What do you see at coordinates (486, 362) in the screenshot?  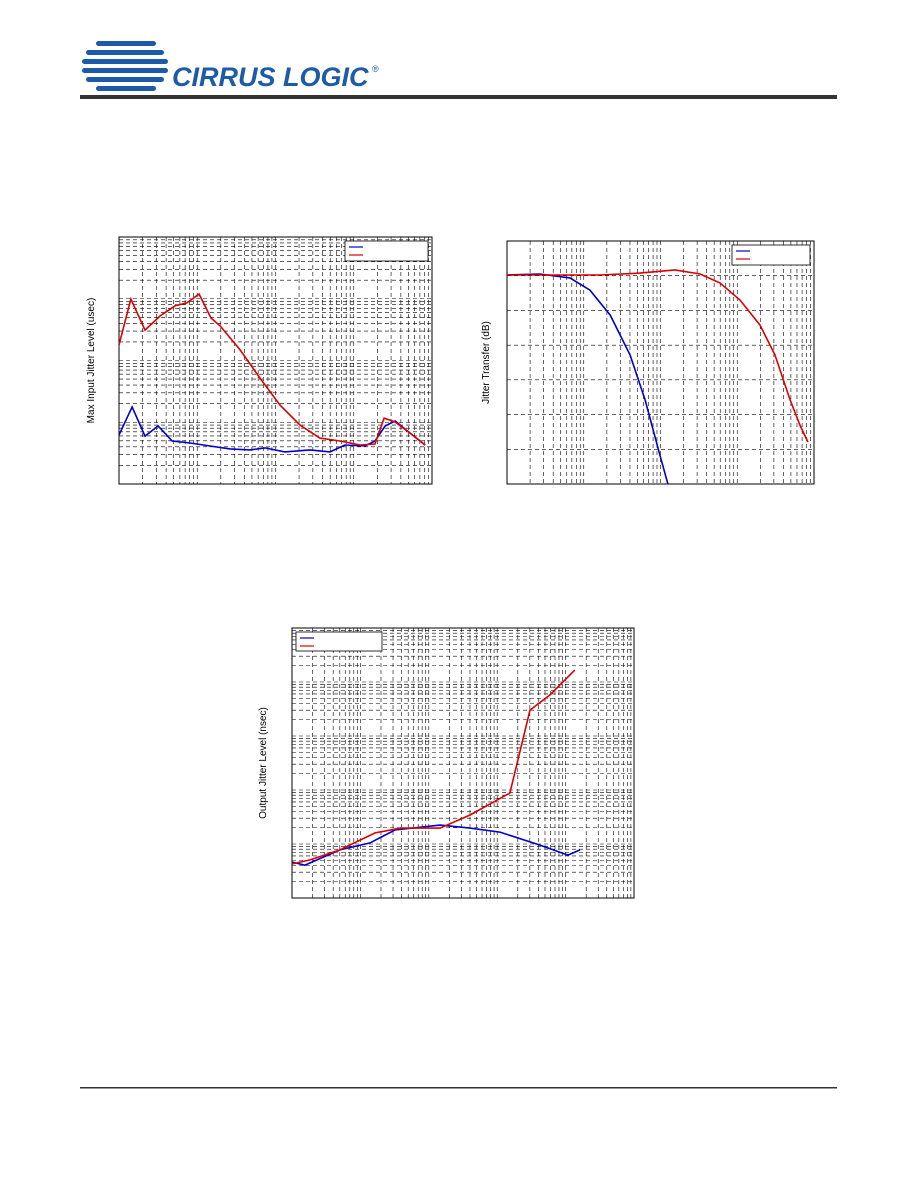 I see `y-axis-label: Jitter Transfer (dB)` at bounding box center [486, 362].